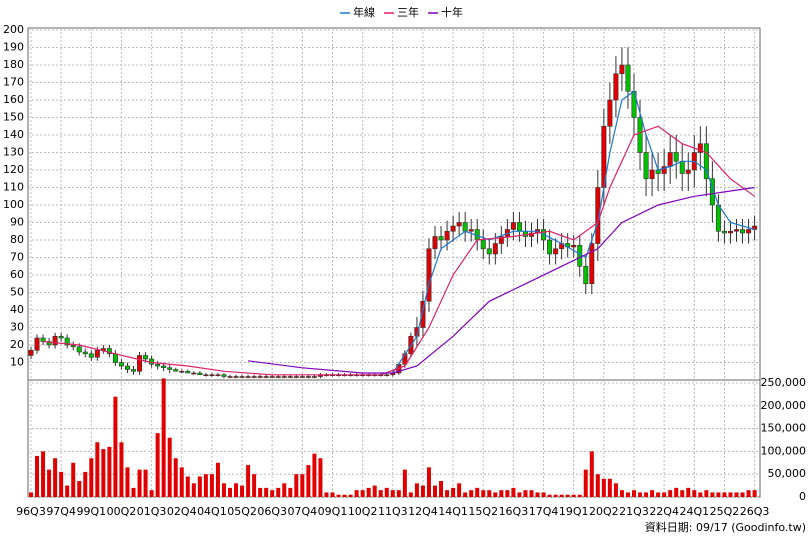  What do you see at coordinates (784, 450) in the screenshot?
I see `y2-tick-label: 100,000` at bounding box center [784, 450].